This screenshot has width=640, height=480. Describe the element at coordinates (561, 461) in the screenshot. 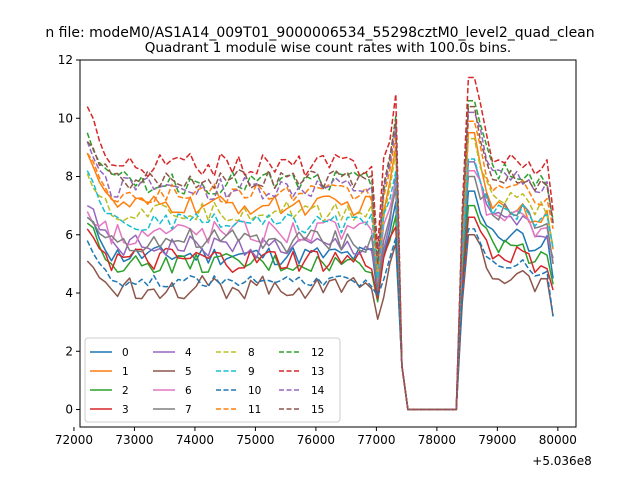

I see `x-offset-label: +5.036e8` at that location.